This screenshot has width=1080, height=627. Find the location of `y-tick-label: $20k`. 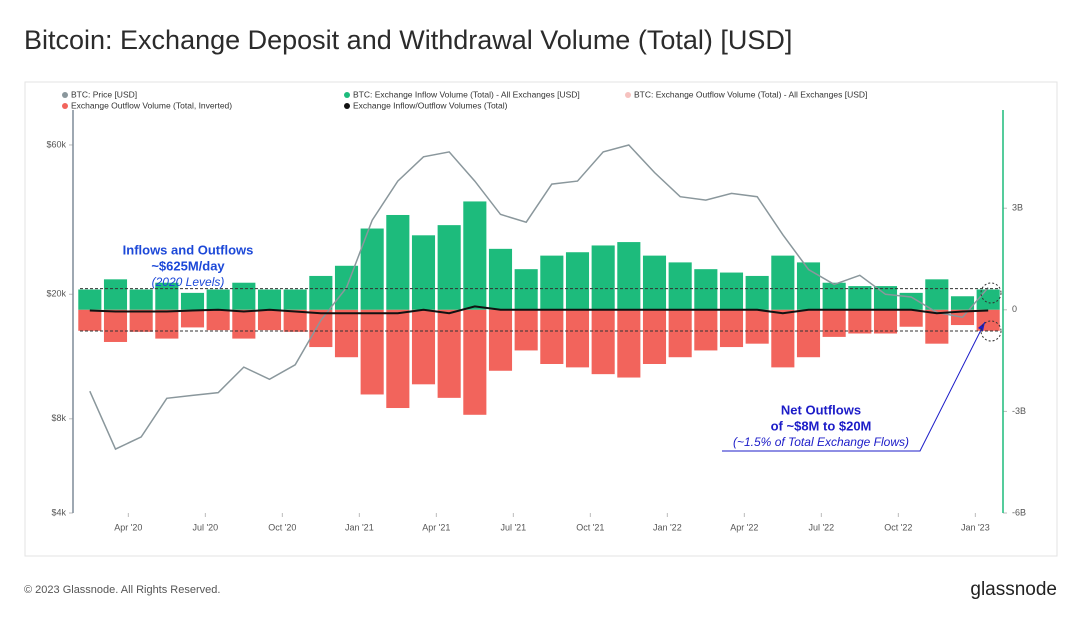

y-tick-label: $20k is located at coordinates (56, 294).